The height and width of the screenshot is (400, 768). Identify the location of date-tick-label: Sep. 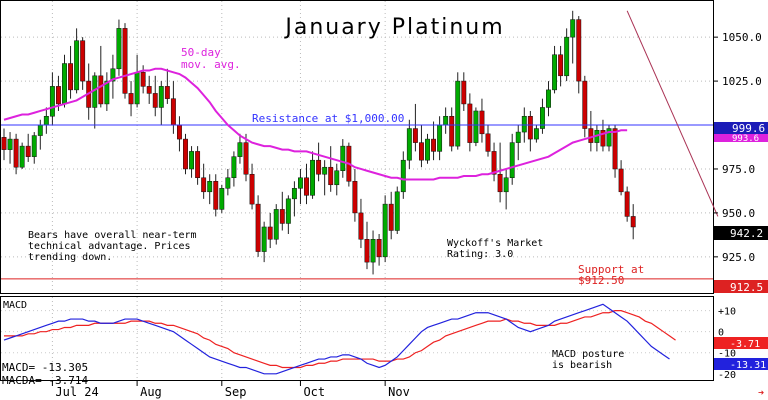
(236, 392).